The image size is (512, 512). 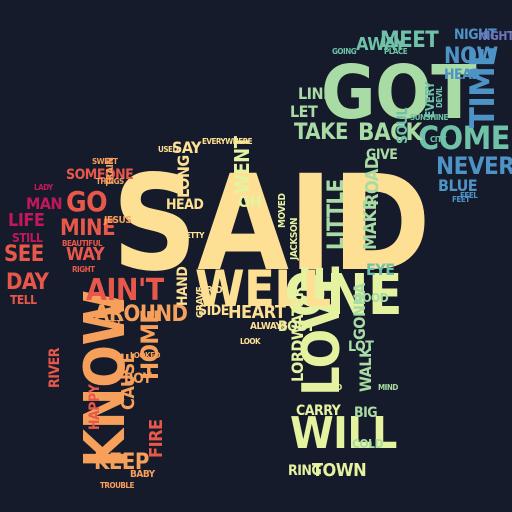 I want to click on cloud-word-night: NIGHT, so click(x=475, y=35).